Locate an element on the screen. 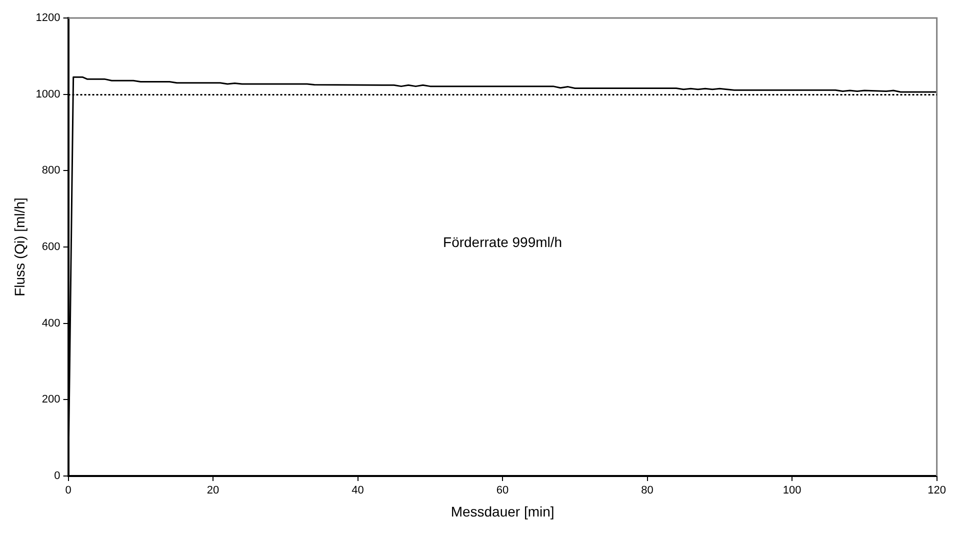 The height and width of the screenshot is (533, 957). x-tick-label: 20 is located at coordinates (213, 490).